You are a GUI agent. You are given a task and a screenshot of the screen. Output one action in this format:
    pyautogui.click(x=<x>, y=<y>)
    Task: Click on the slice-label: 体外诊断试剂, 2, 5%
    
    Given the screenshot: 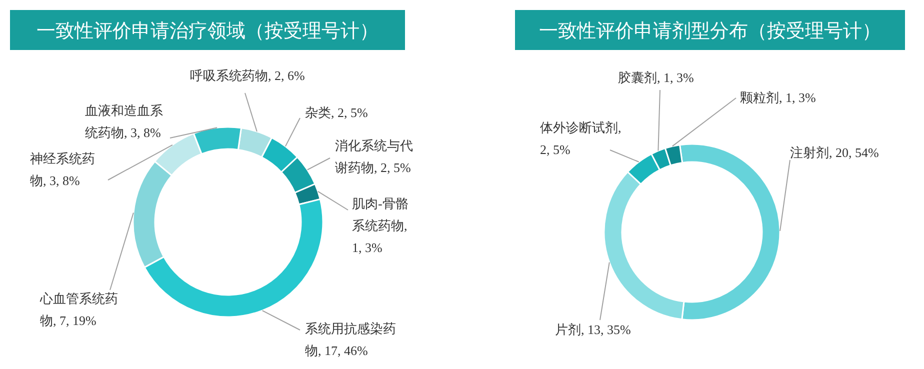 What is the action you would take?
    pyautogui.click(x=581, y=138)
    